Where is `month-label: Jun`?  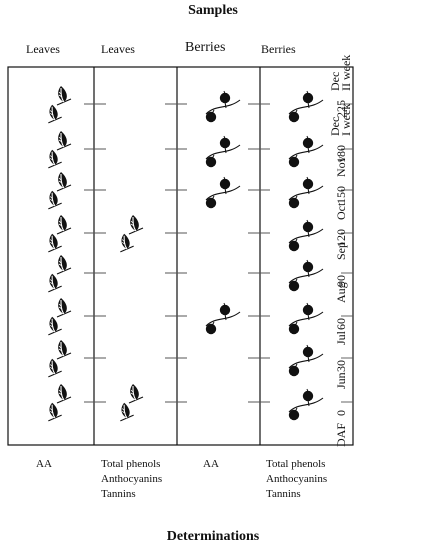
month-label: Jun is located at coordinates (340, 380).